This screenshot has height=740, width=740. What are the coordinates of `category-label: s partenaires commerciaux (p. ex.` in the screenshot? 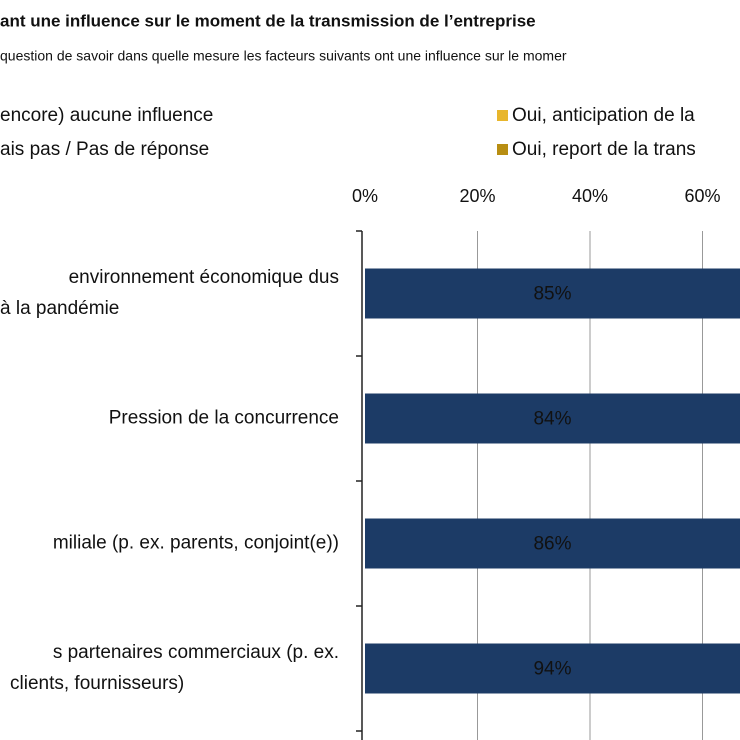 It's located at (196, 652).